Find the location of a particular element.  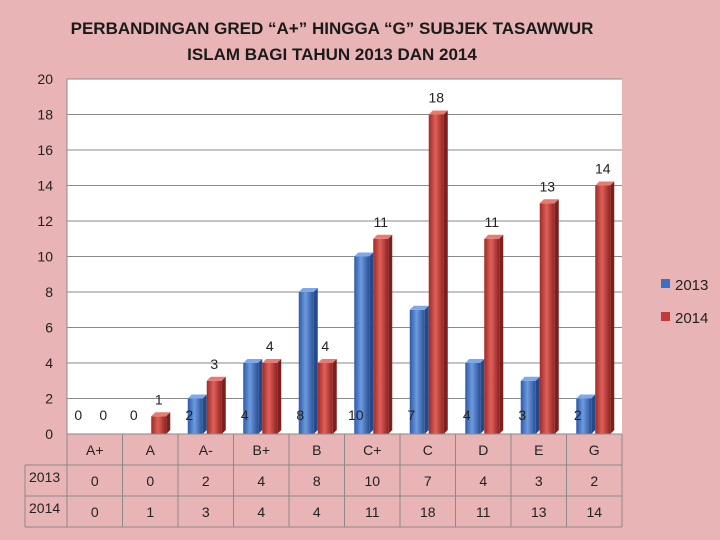

data-label-2013-A-: 2 is located at coordinates (189, 415).